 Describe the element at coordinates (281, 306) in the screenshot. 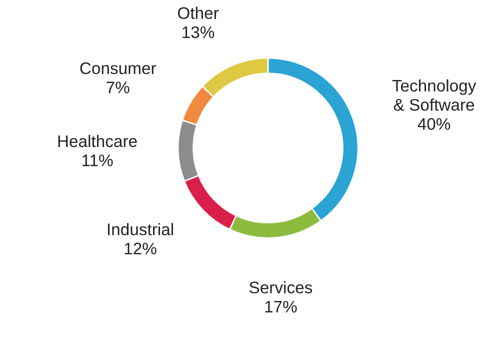

I see `data-label: 17%` at that location.